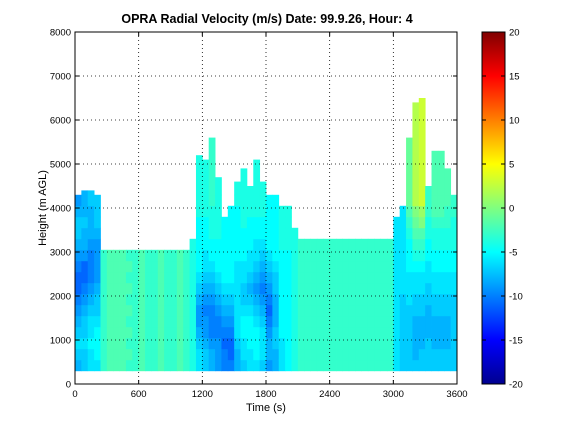 Image resolution: width=576 pixels, height=432 pixels. What do you see at coordinates (202, 394) in the screenshot?
I see `x-tick-label: 1200` at bounding box center [202, 394].